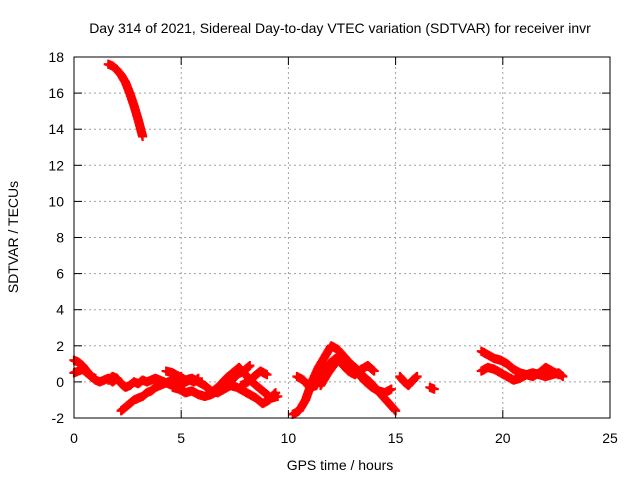  Describe the element at coordinates (56, 93) in the screenshot. I see `y-tick-label: 16` at that location.